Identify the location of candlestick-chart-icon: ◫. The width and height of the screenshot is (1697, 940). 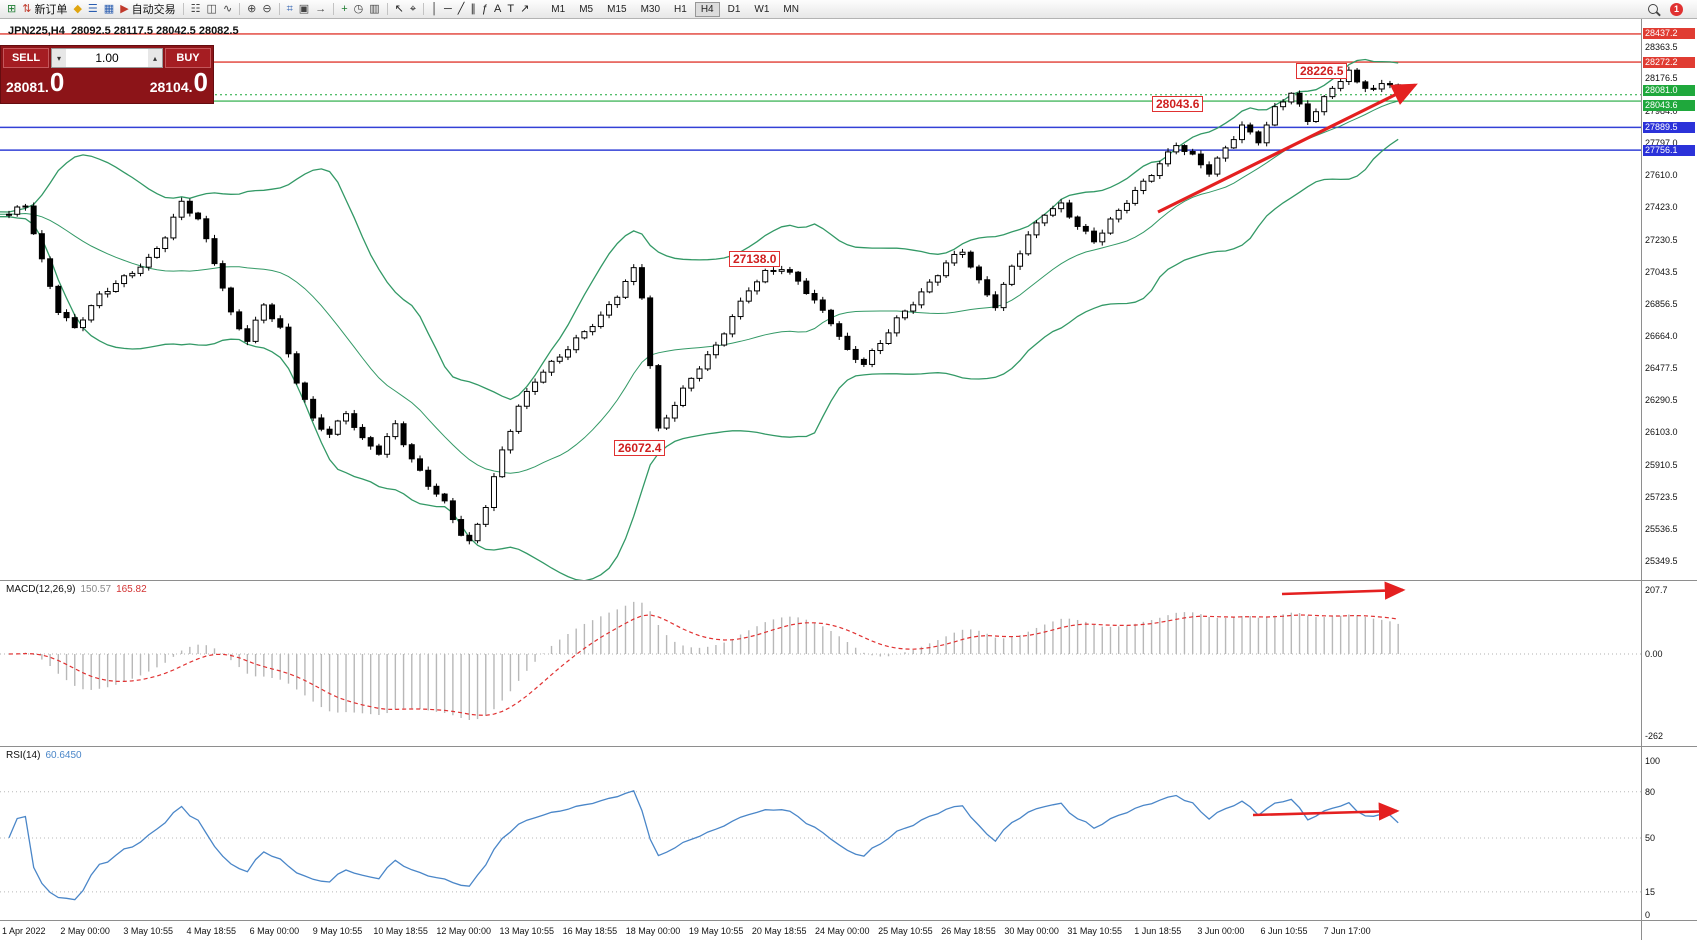
(211, 8).